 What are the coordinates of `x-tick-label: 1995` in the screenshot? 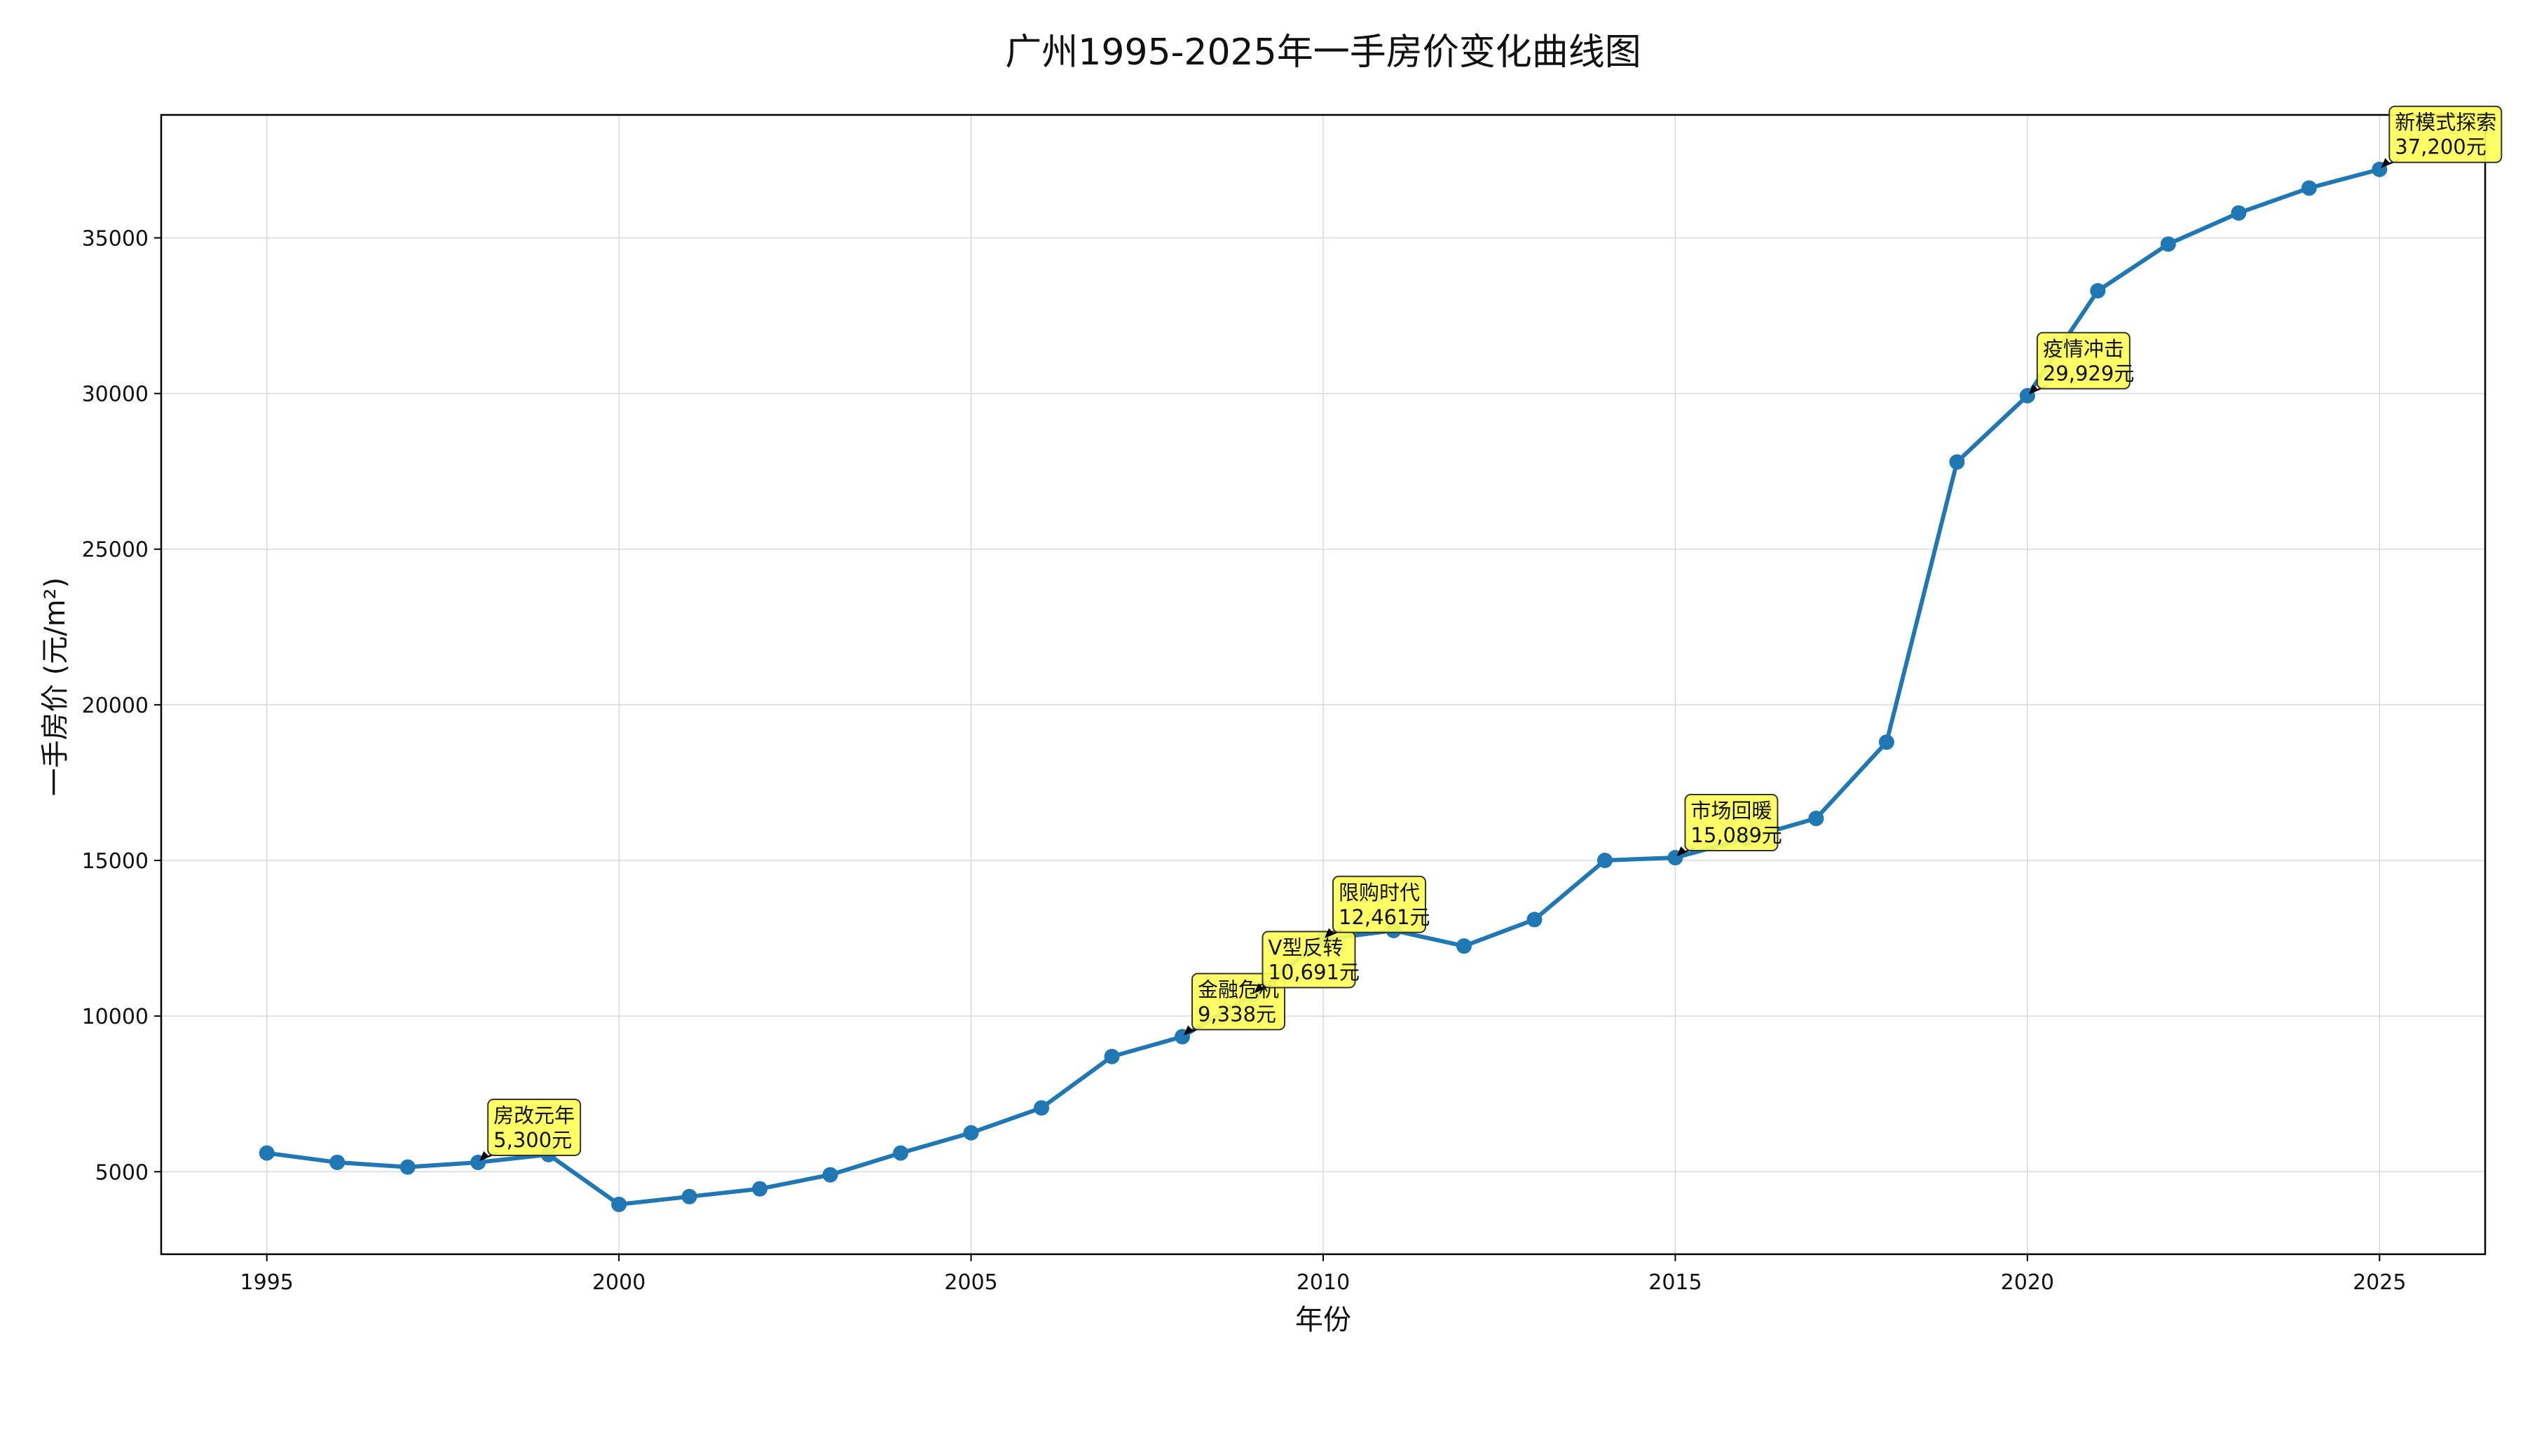 It's located at (267, 1282).